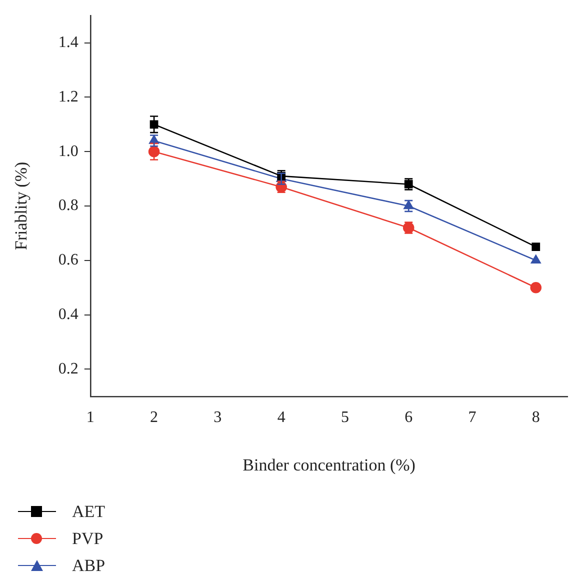 This screenshot has height=573, width=574. Describe the element at coordinates (68, 151) in the screenshot. I see `y-tick-label: 1.0` at that location.